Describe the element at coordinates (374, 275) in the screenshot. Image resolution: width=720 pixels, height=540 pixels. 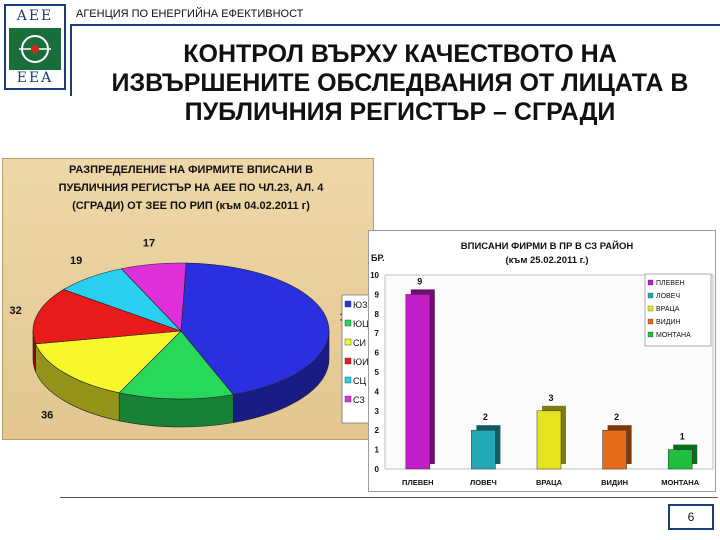
I see `bar-y-tick-label: 10` at that location.